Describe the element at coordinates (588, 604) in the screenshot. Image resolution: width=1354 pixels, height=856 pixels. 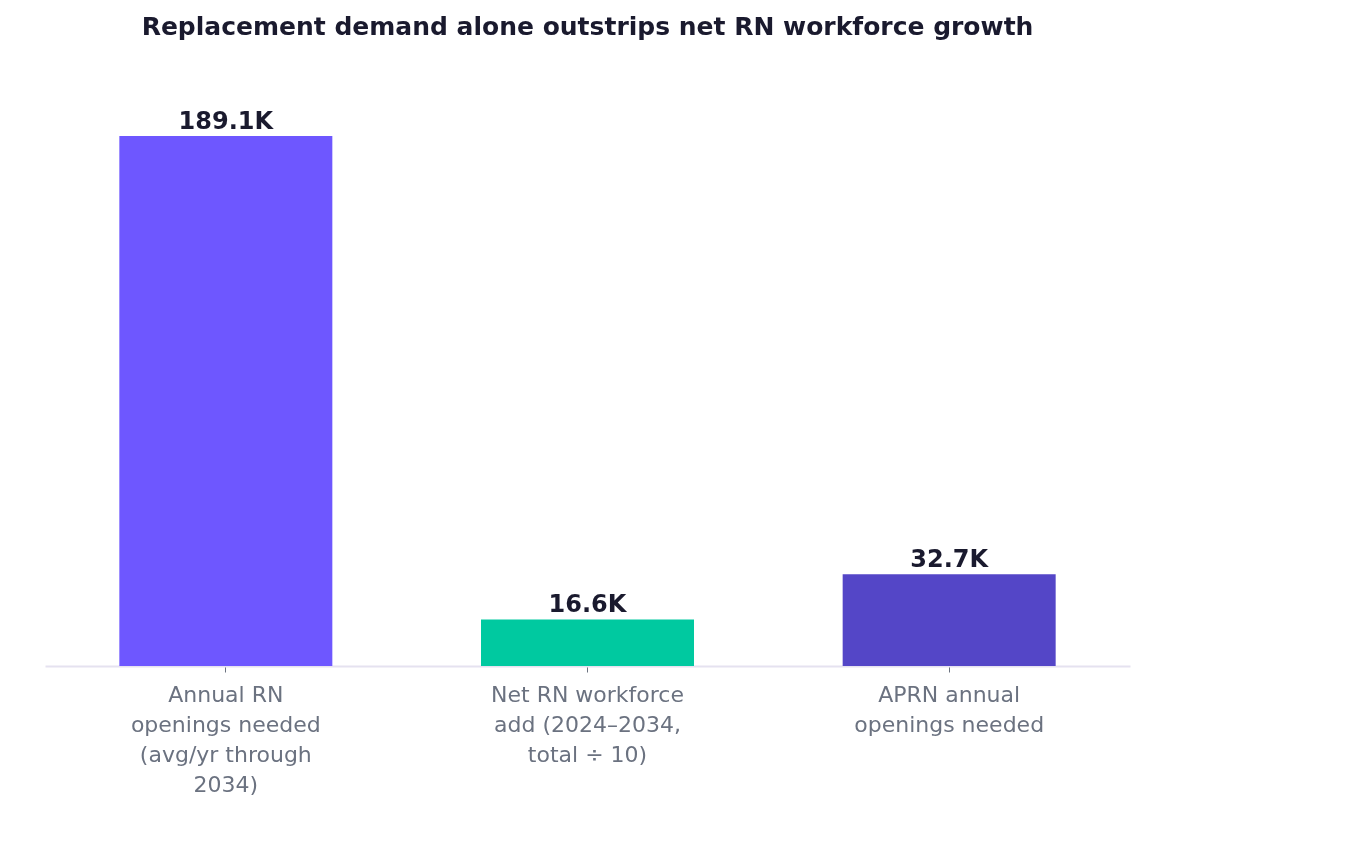
I see `data-label: 16.6K` at that location.